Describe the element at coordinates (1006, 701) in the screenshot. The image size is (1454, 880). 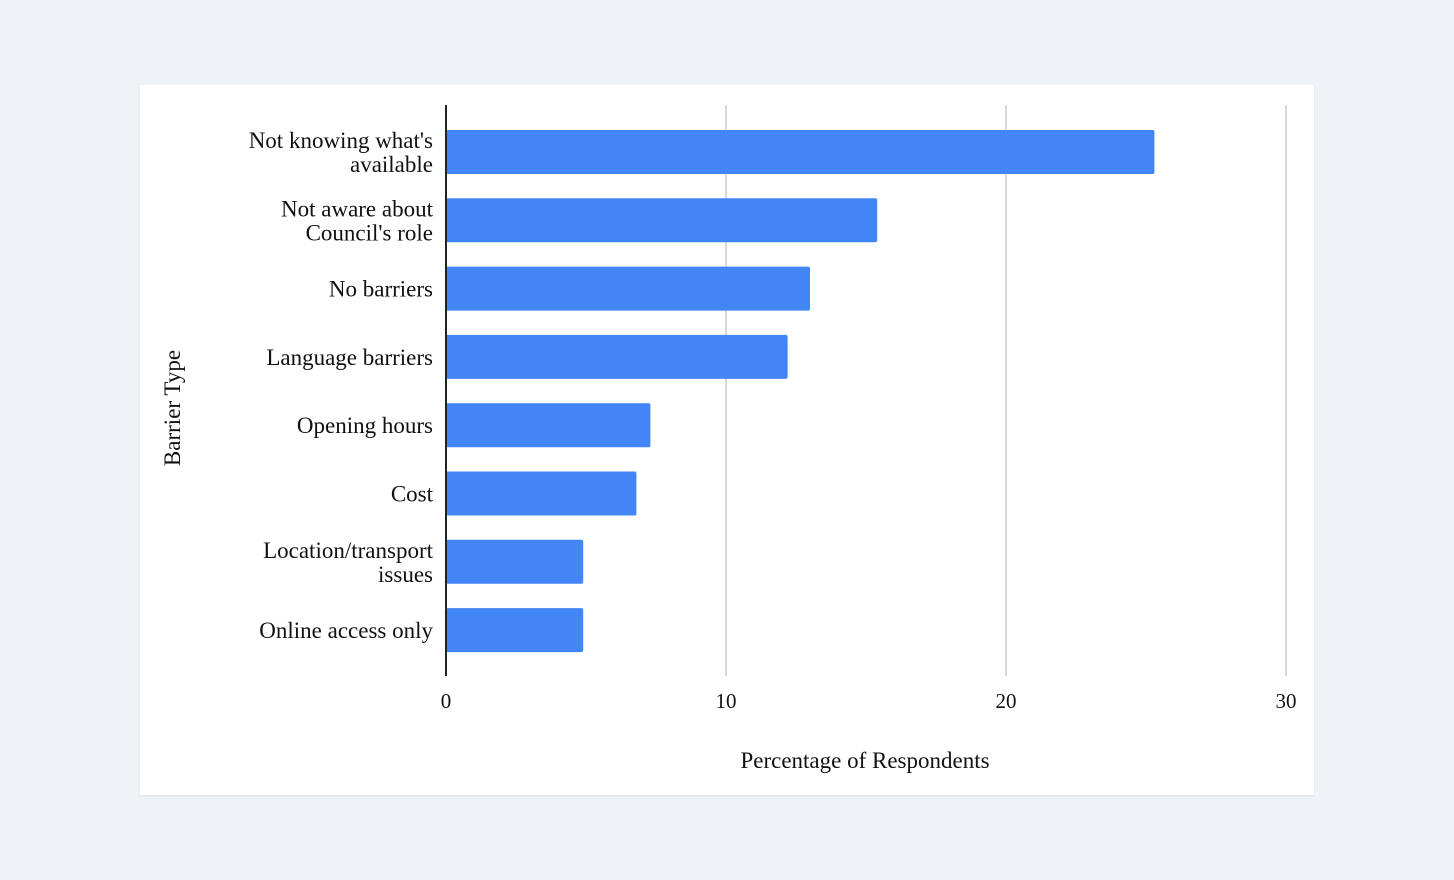
I see `x-tick-label: 20` at that location.